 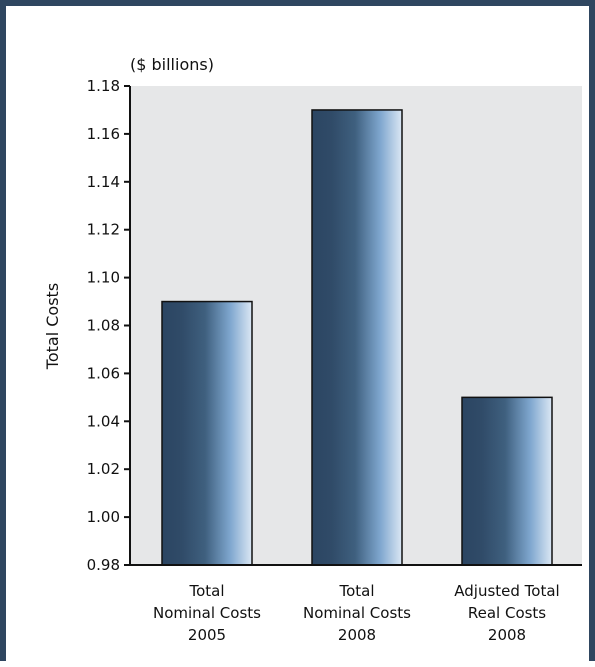 What do you see at coordinates (507, 613) in the screenshot?
I see `category-label-line: Real Costs` at bounding box center [507, 613].